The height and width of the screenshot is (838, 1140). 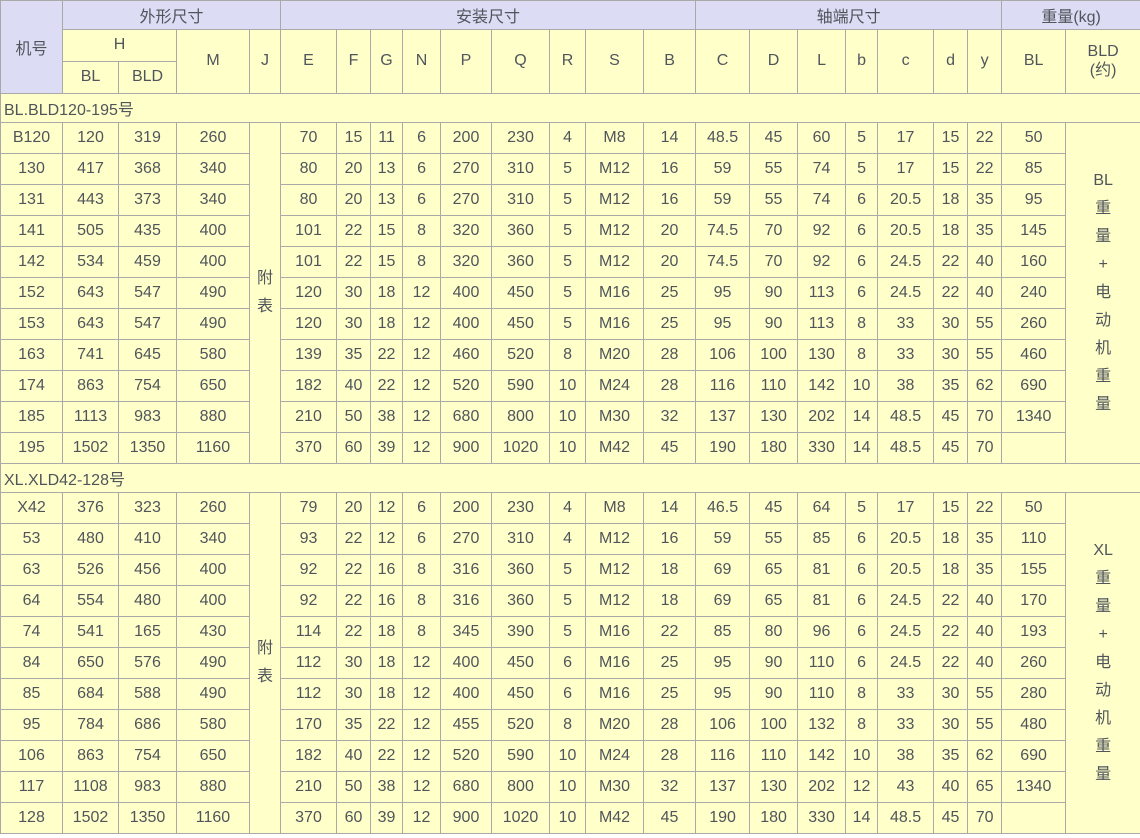 I want to click on cell-b: 6, so click(x=862, y=262).